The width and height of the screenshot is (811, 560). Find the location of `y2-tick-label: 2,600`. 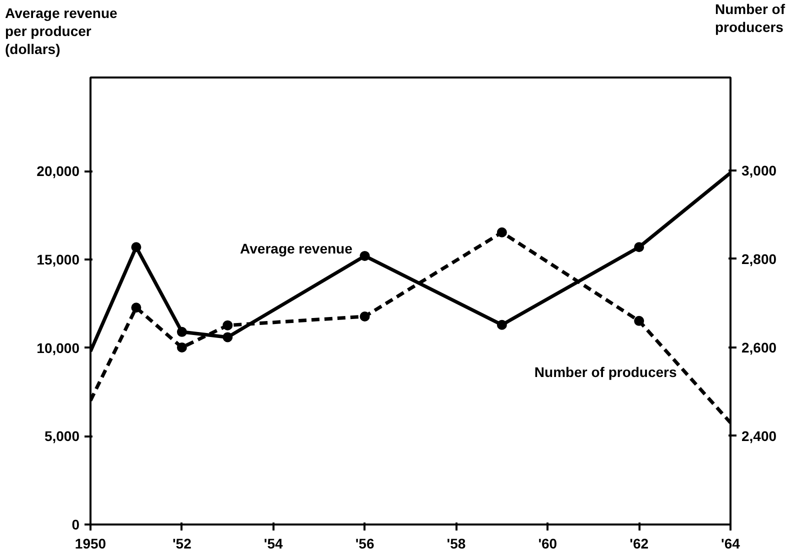

y2-tick-label: 2,600 is located at coordinates (759, 347).